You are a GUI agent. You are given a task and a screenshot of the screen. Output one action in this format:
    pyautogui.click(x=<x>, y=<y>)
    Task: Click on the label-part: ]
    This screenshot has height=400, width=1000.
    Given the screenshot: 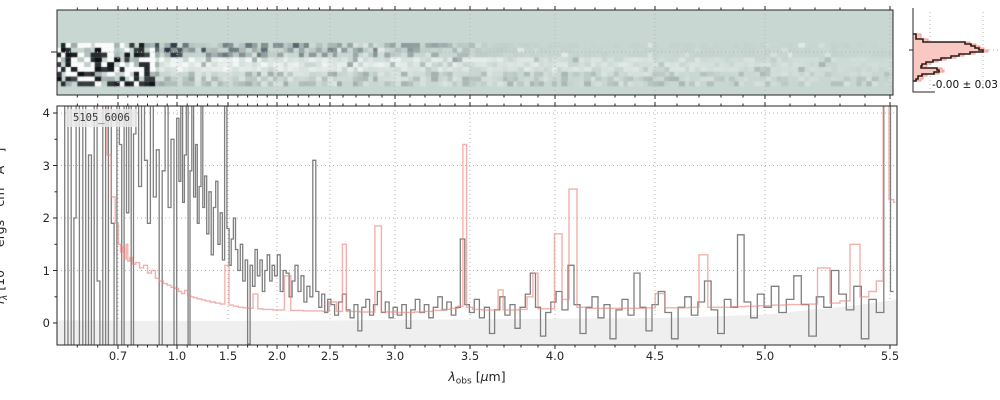 What is the action you would take?
    pyautogui.click(x=3, y=150)
    